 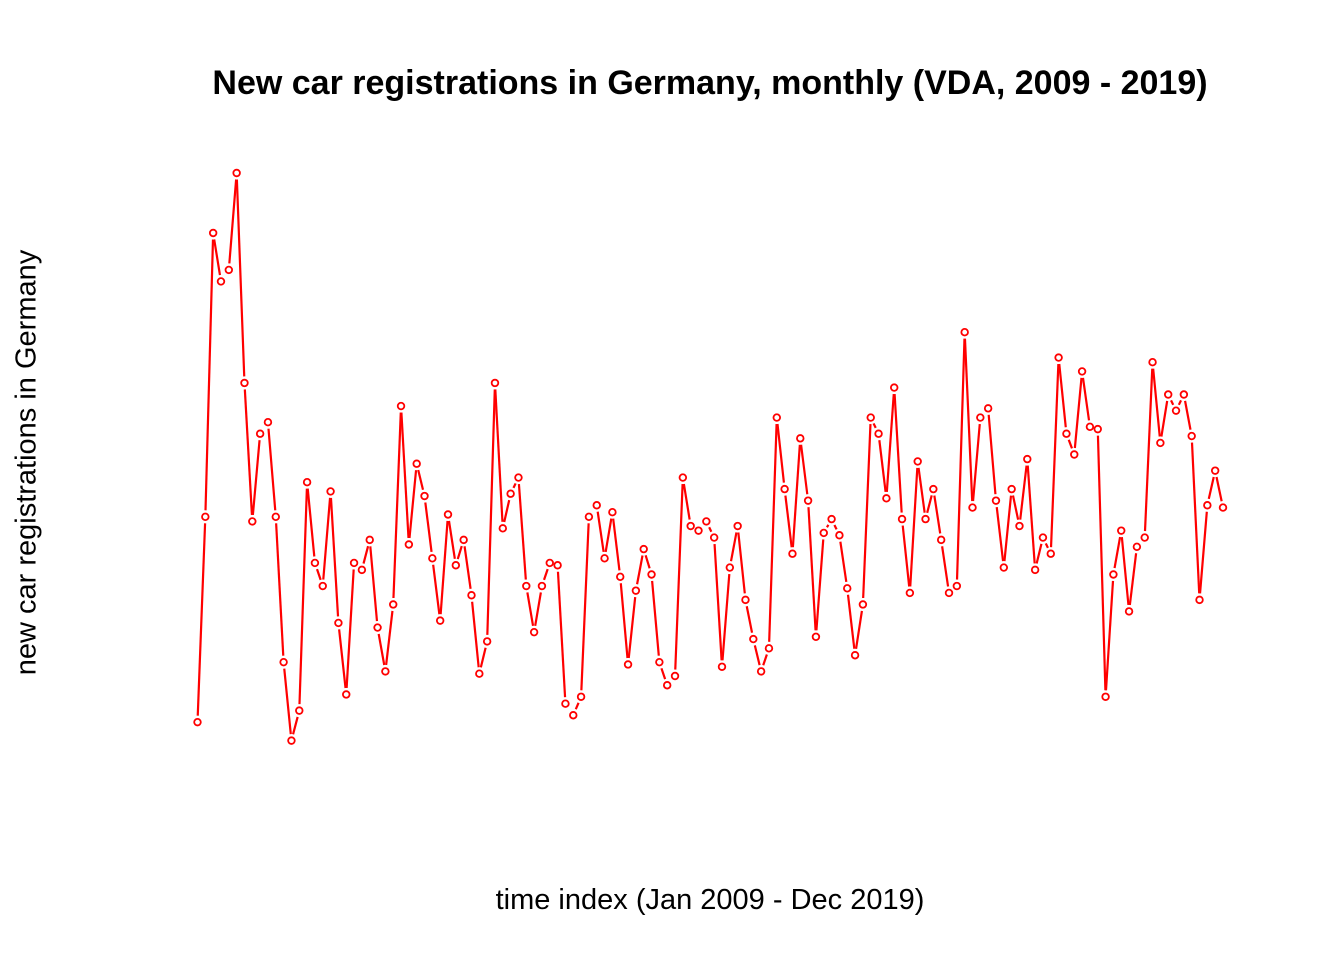 I want to click on y-axis-label: new car registrations in Germany, so click(x=26, y=462).